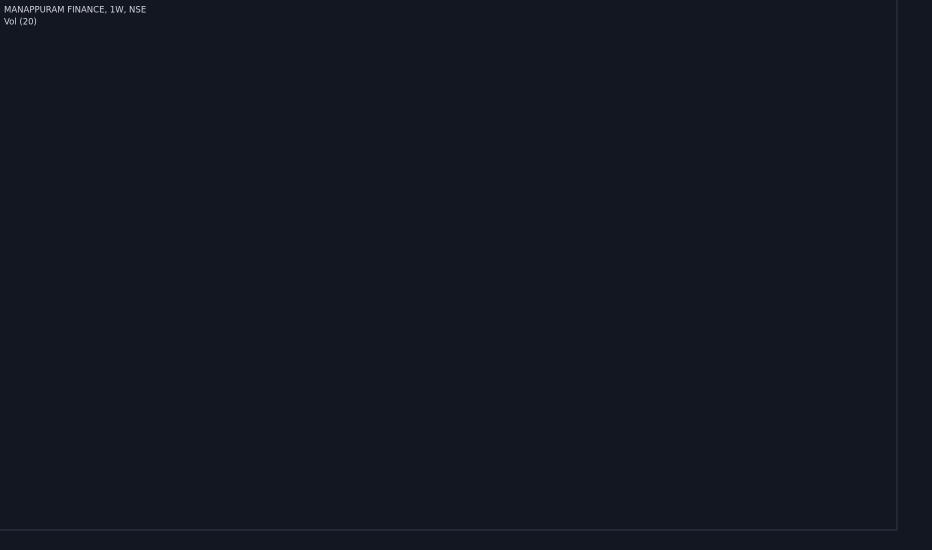  I want to click on chart-title: MANAPPURAM FINANCE, 1W, NSE, so click(75, 11).